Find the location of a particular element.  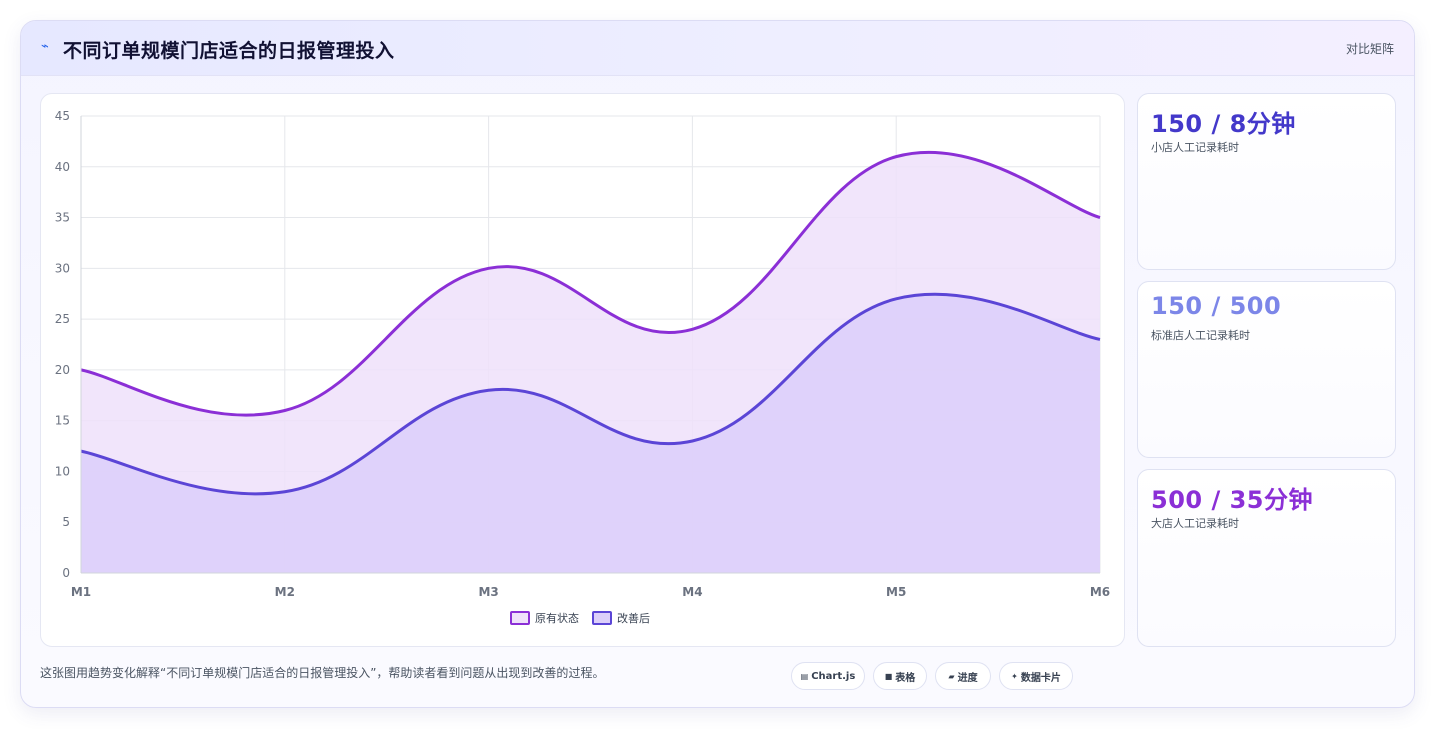

x-tick-label: M1 is located at coordinates (81, 592).